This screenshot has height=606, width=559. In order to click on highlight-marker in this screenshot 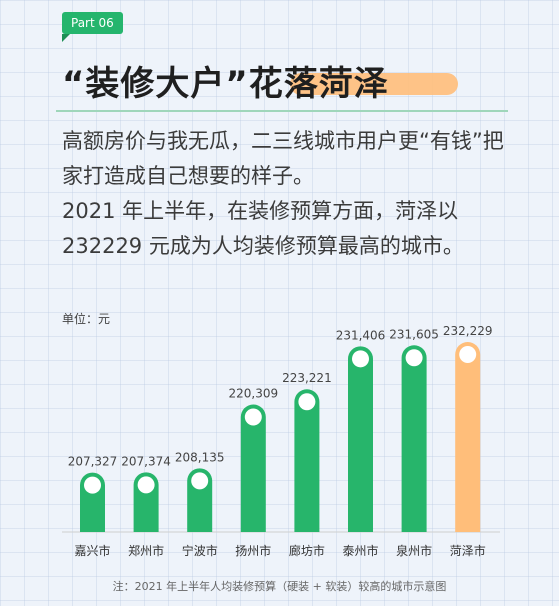, I will do `click(374, 84)`.